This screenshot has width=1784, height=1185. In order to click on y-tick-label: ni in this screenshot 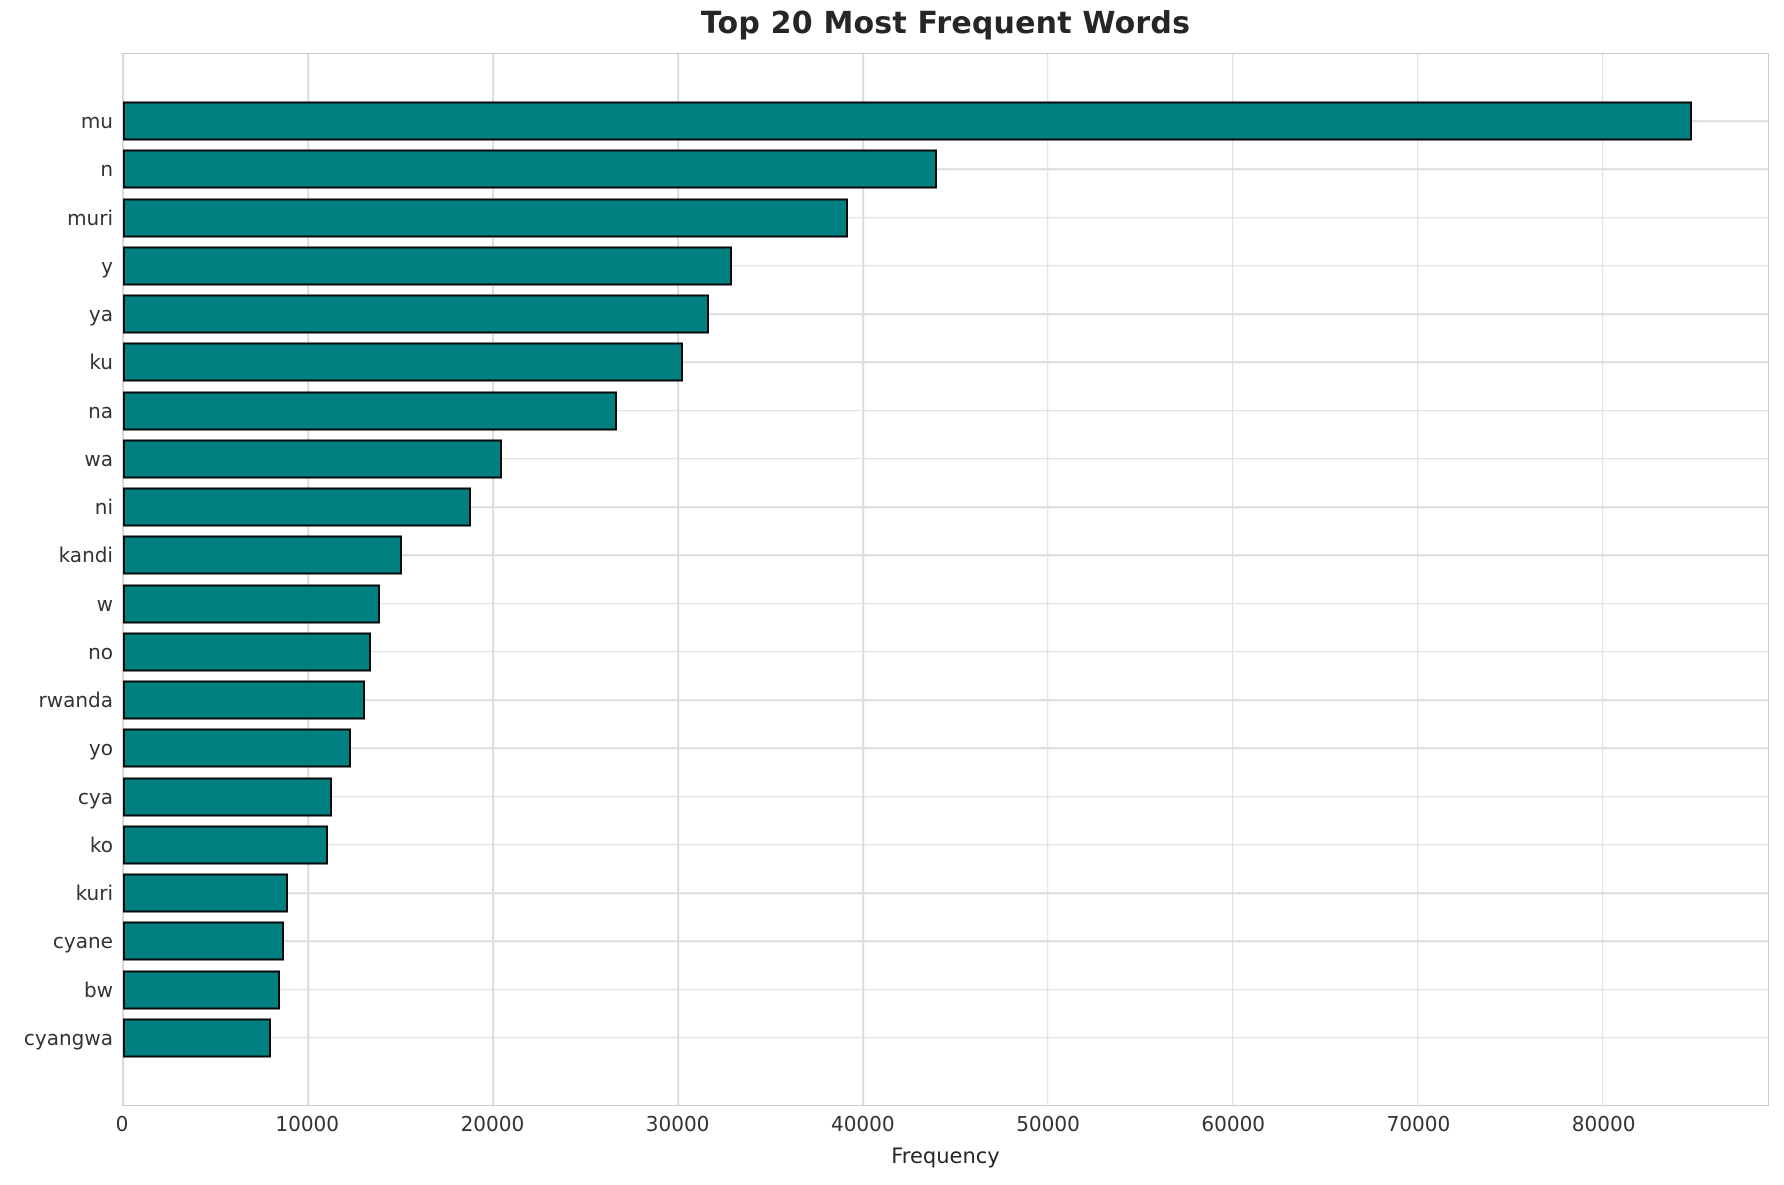, I will do `click(103, 507)`.